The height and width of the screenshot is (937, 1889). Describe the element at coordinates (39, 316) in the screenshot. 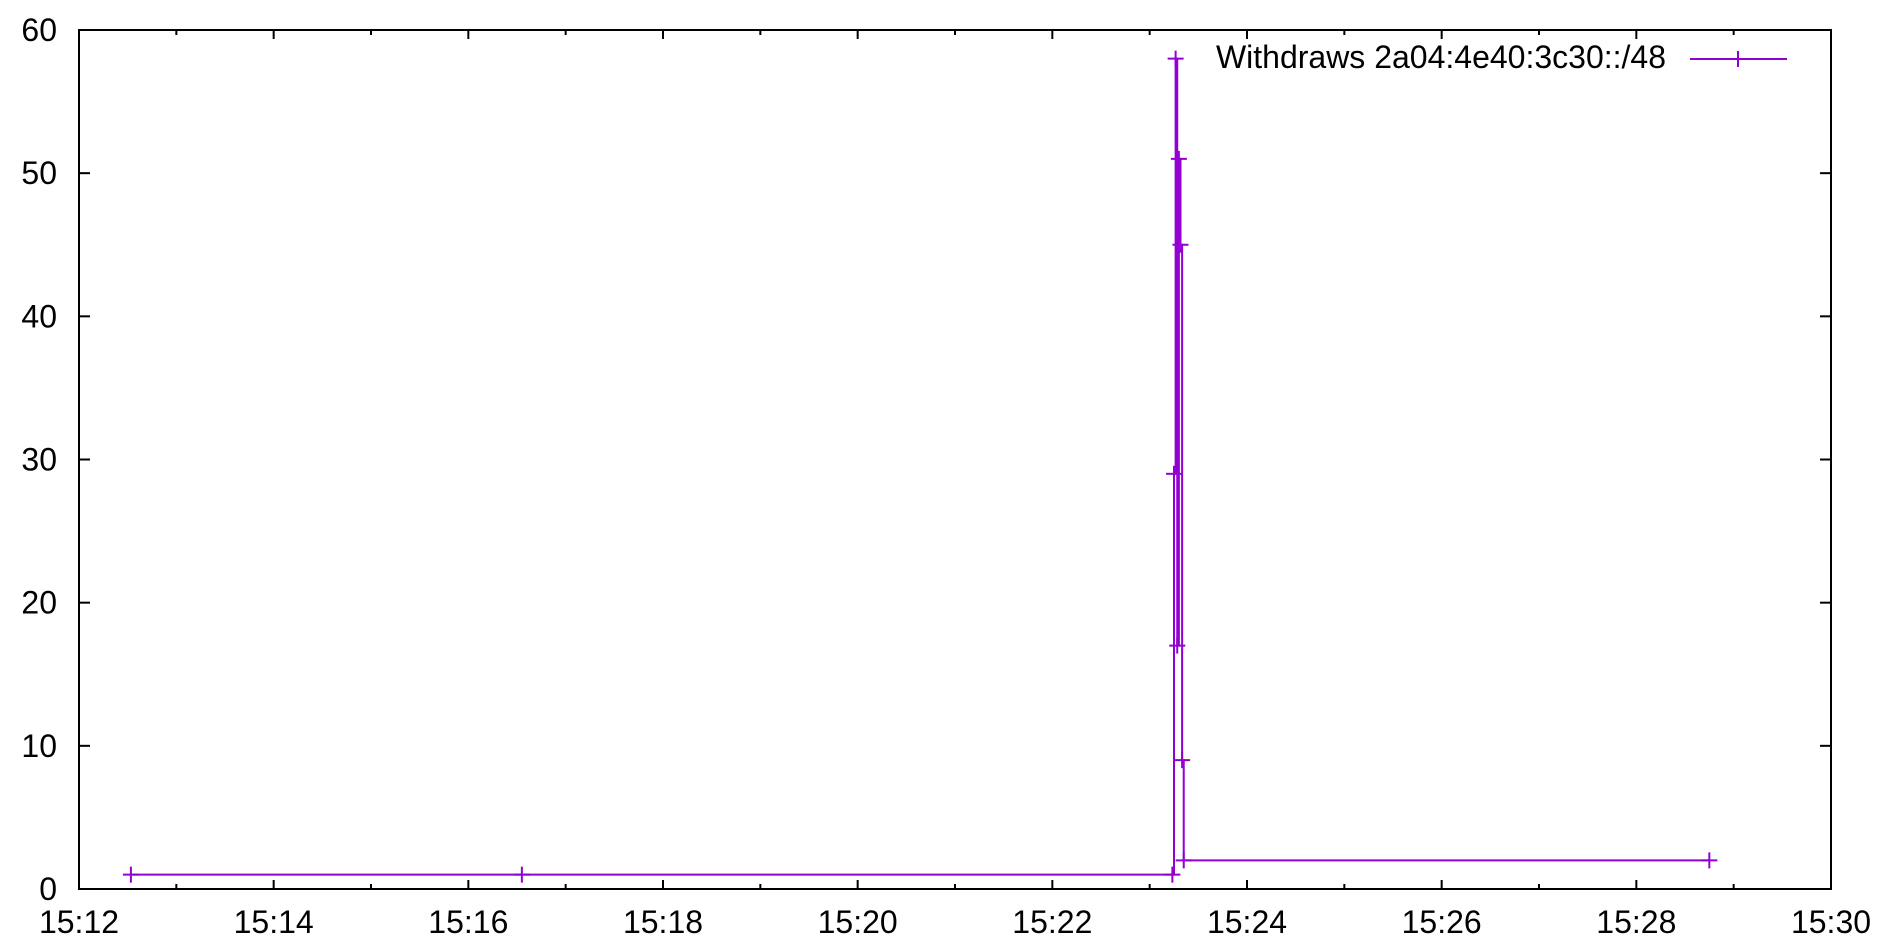

I see `y-tick-label: 40` at that location.